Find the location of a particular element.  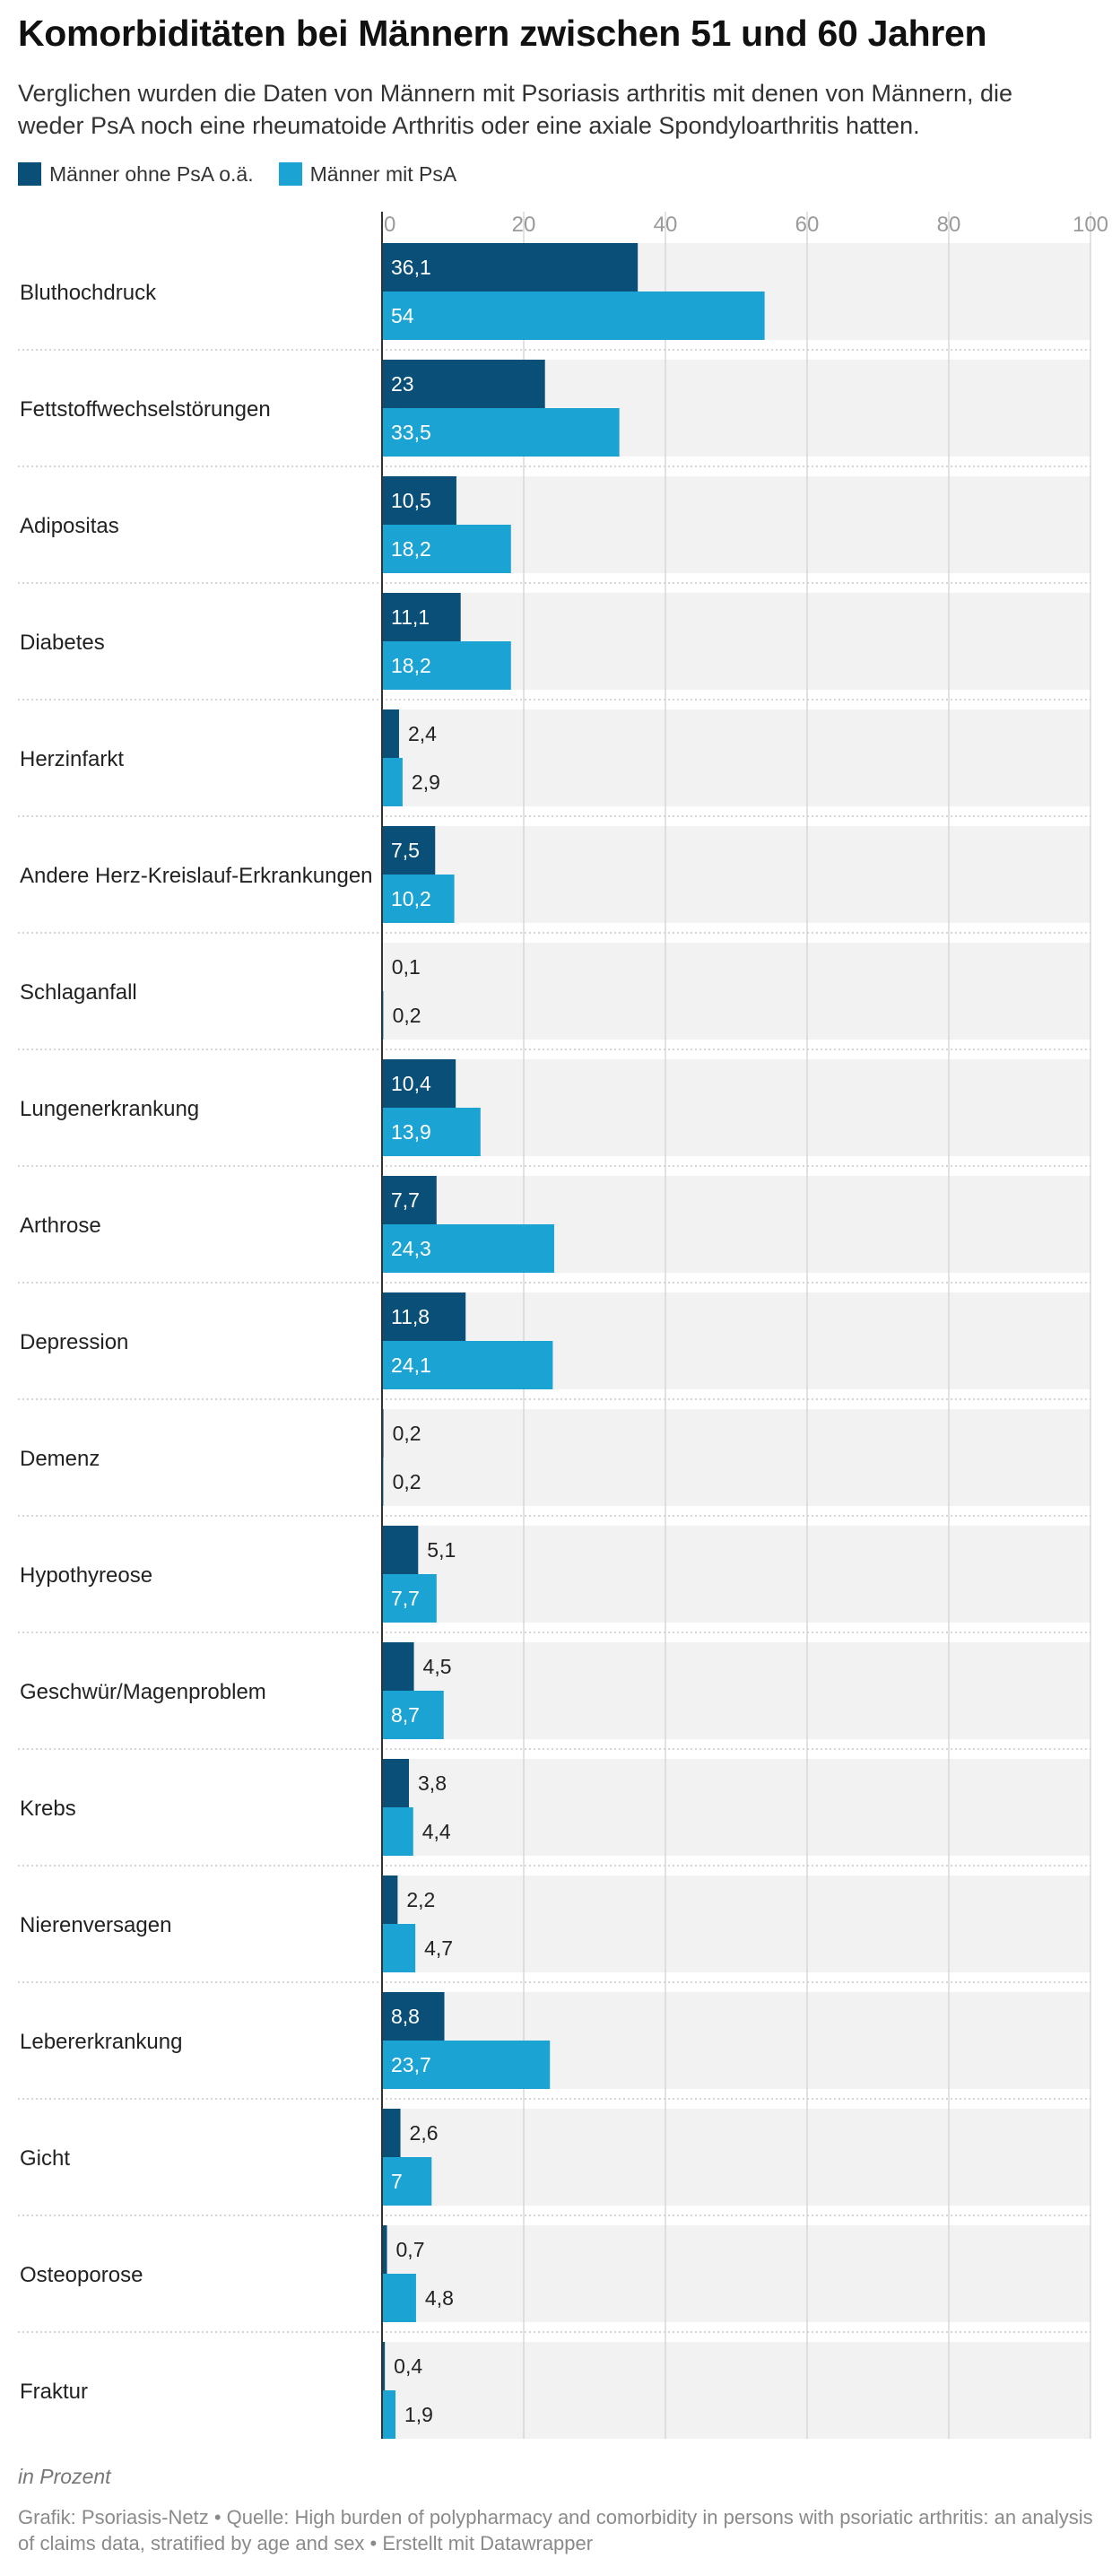

category-label: Demenz is located at coordinates (60, 1459).